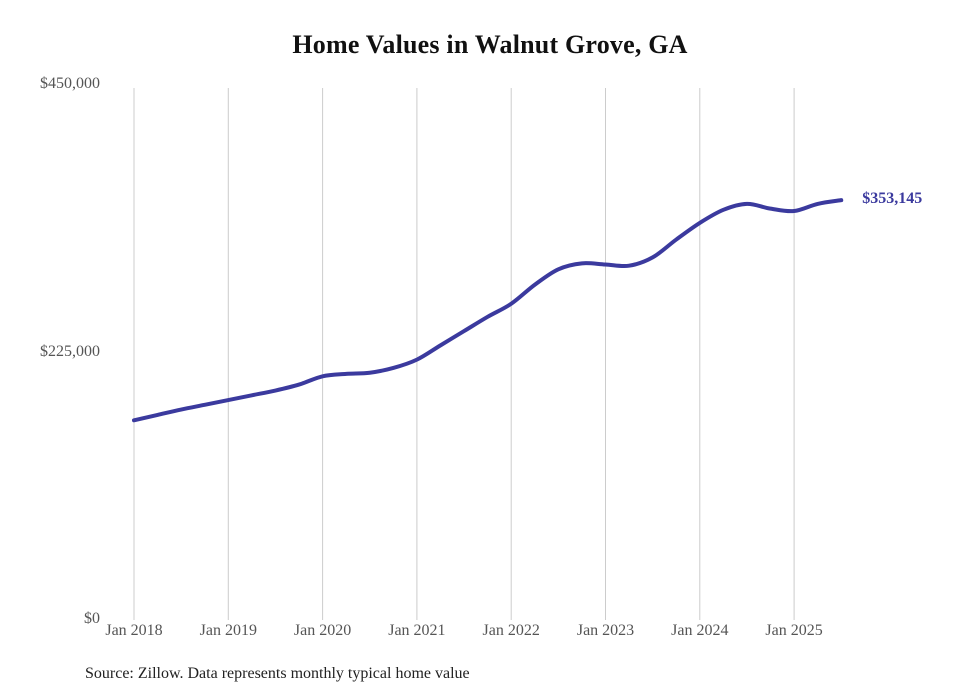 Image resolution: width=980 pixels, height=699 pixels. Describe the element at coordinates (417, 630) in the screenshot. I see `x-axis-tick-label: Jan 2021` at that location.